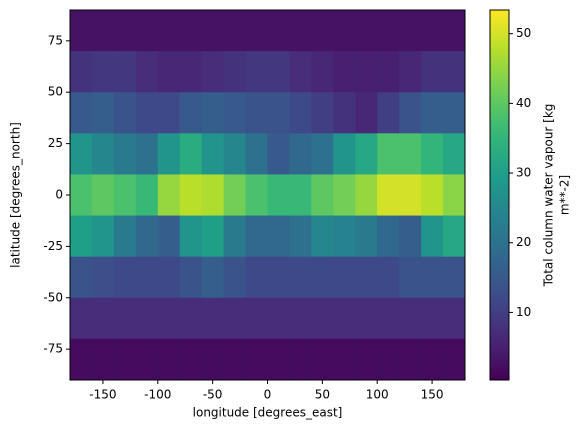  What do you see at coordinates (549, 196) in the screenshot?
I see `colorbar-label: Total column water vapour [kg` at bounding box center [549, 196].